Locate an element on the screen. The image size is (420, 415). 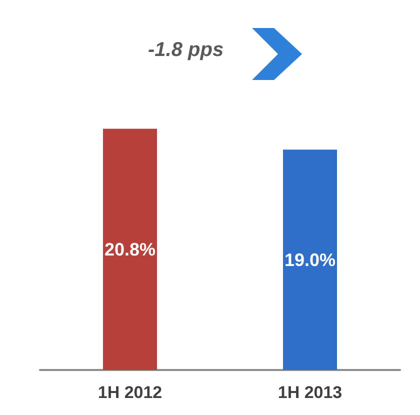
data-label: 20.8% is located at coordinates (130, 249).